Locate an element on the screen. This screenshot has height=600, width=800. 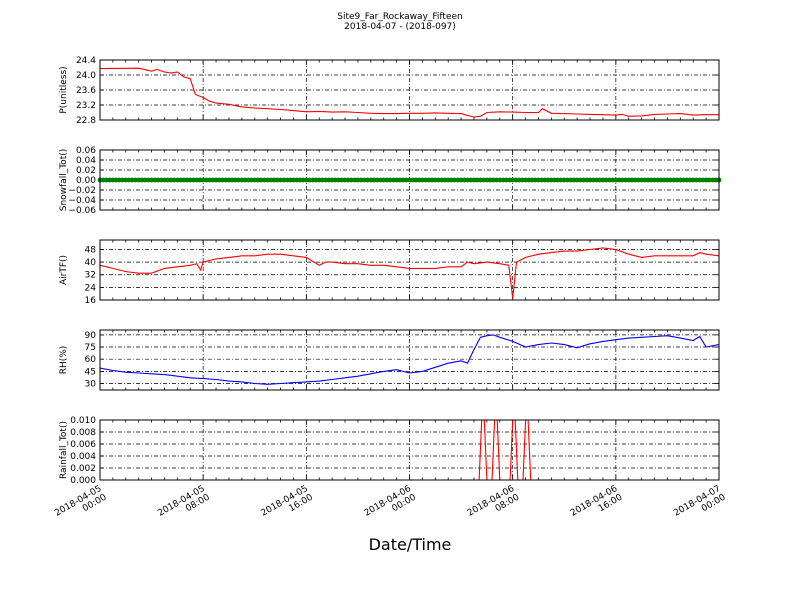
y-tick-label: 16 is located at coordinates (91, 301).